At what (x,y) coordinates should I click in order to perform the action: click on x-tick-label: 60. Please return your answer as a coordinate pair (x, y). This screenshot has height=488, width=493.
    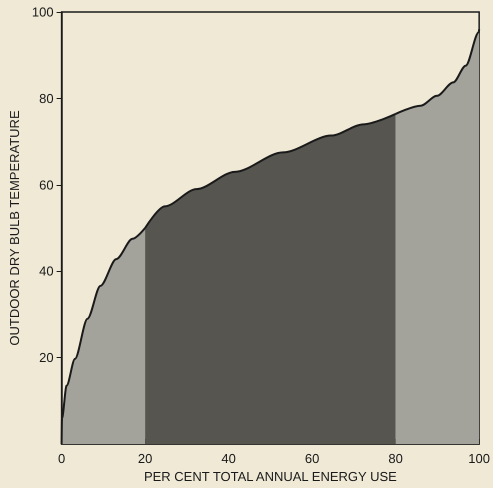
    Looking at the image, I should click on (312, 458).